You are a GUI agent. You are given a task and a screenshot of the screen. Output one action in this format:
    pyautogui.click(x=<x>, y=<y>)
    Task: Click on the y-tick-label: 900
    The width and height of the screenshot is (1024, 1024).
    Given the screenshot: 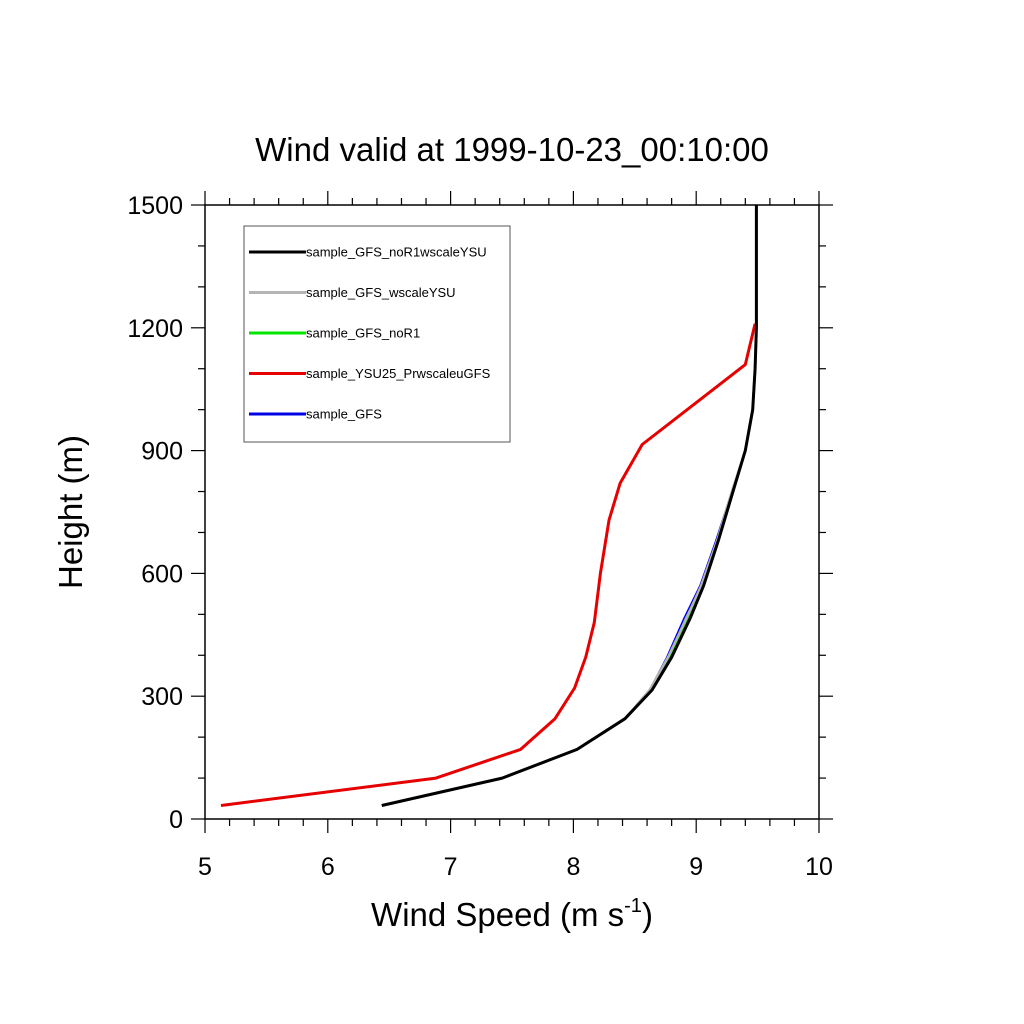 What is the action you would take?
    pyautogui.click(x=162, y=452)
    